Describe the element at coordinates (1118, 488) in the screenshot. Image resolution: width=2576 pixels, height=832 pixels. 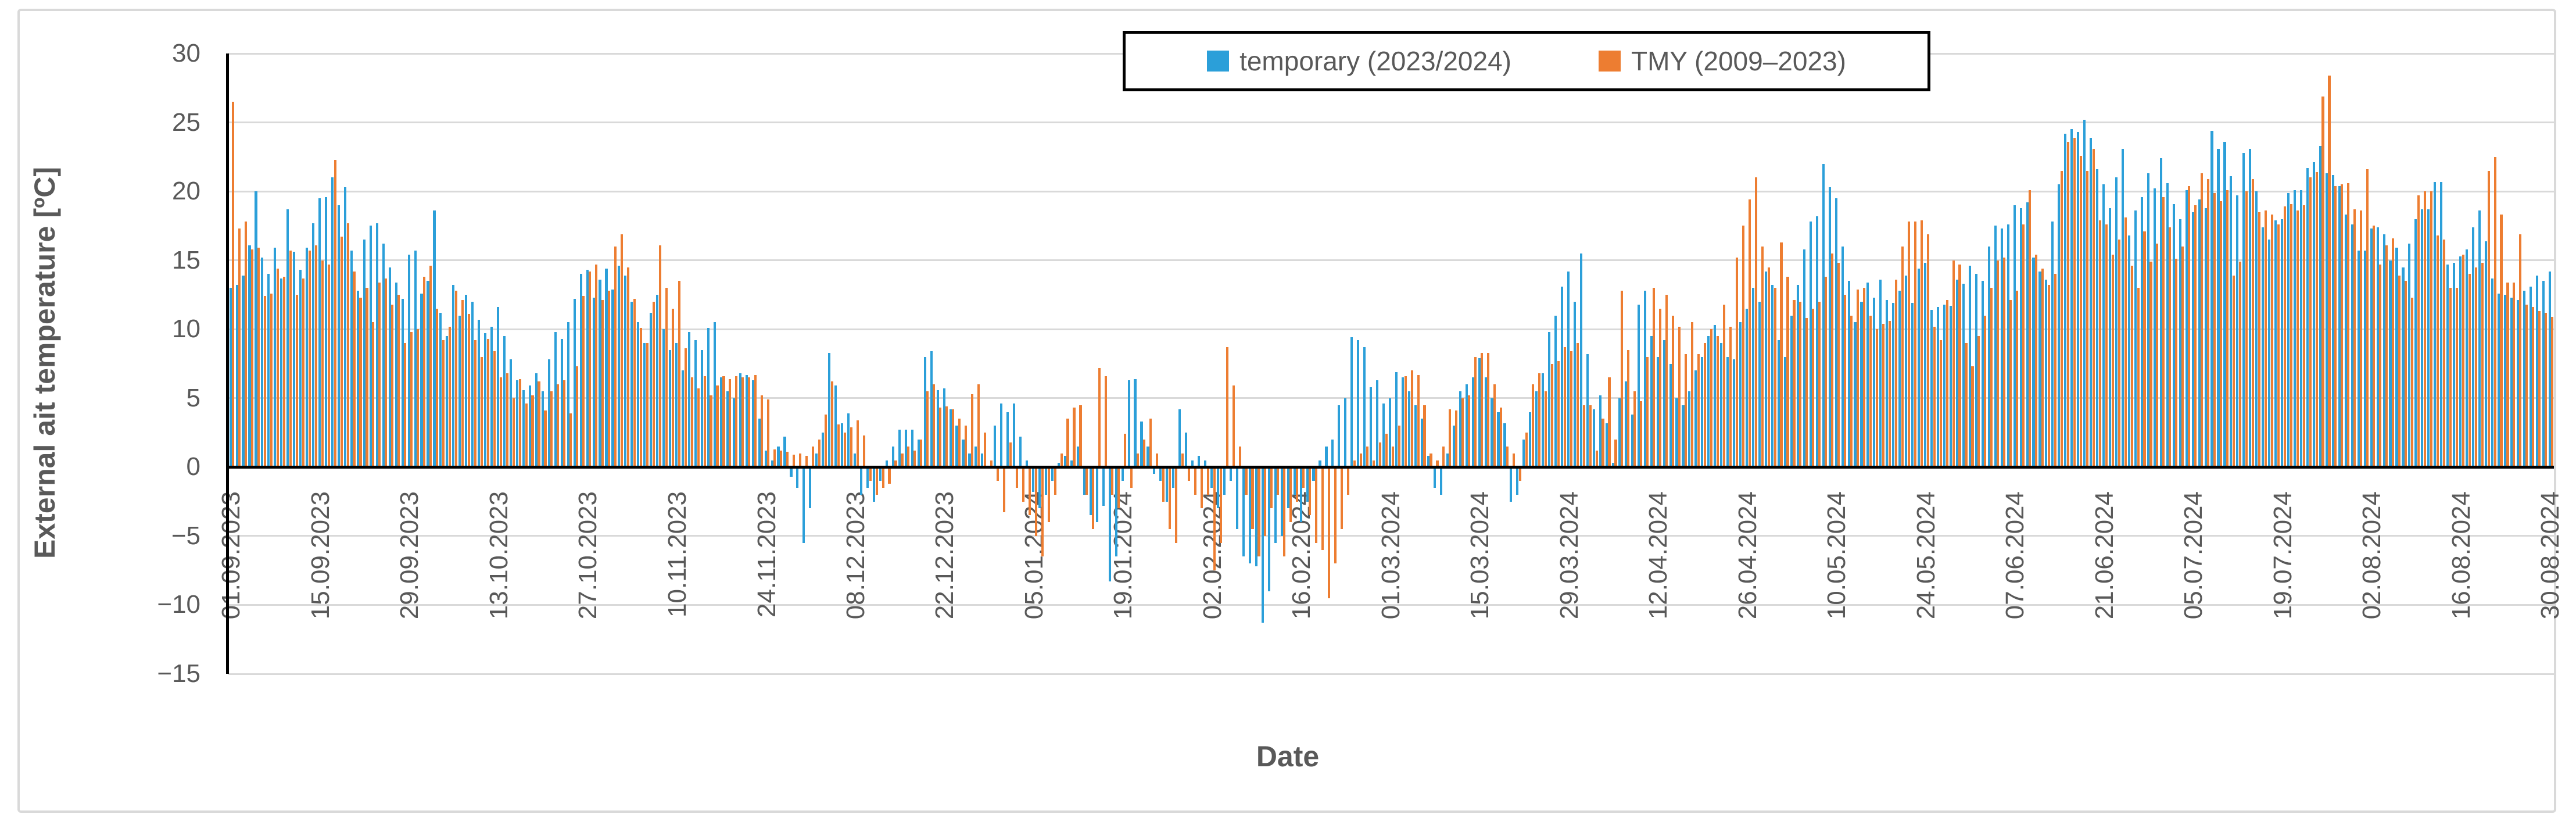
I see `bar-tmy-day140` at that location.